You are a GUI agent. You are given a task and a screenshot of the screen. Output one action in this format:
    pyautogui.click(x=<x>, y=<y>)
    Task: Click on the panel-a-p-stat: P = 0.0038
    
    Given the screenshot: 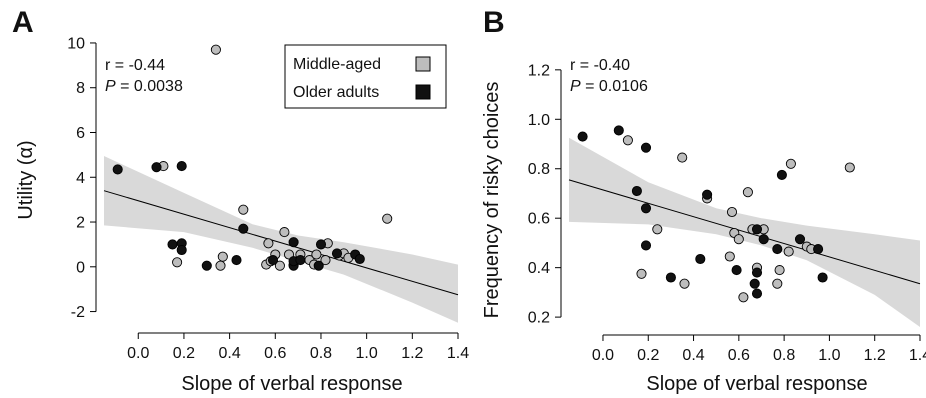 What is the action you would take?
    pyautogui.click(x=144, y=86)
    